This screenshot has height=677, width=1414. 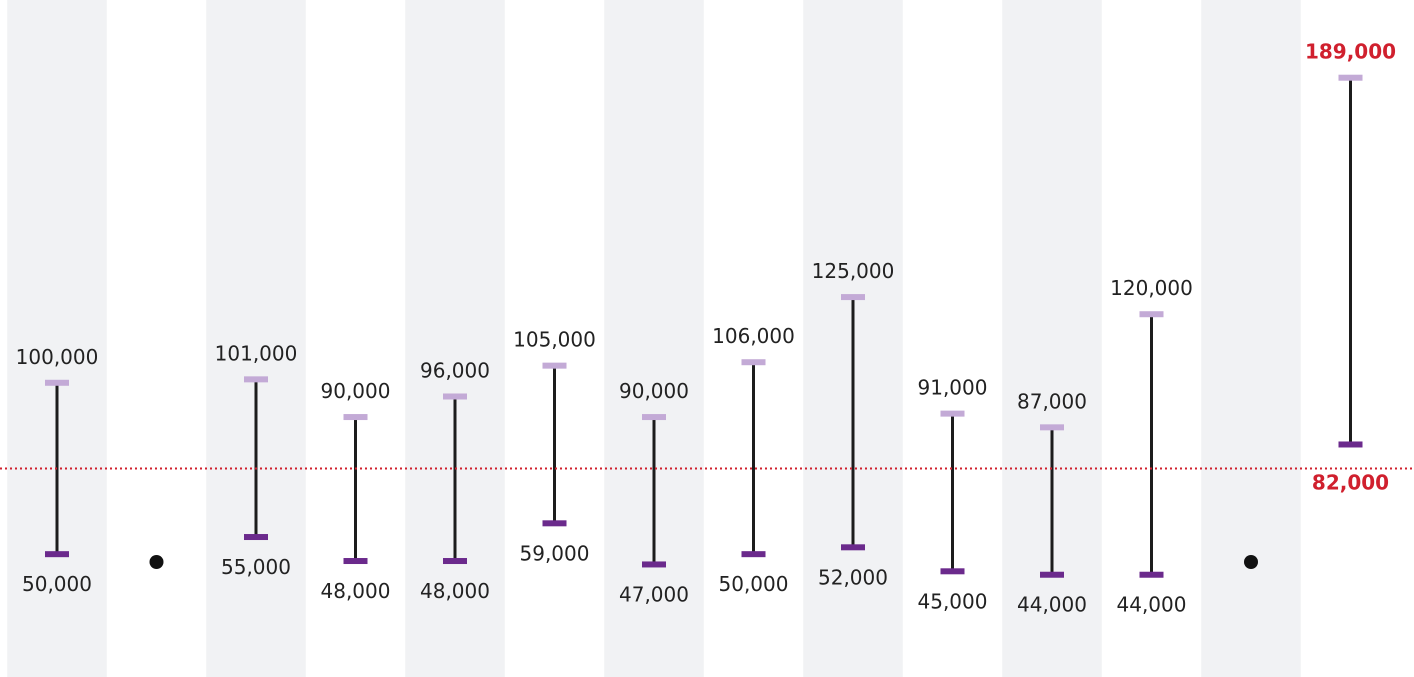 I want to click on high-value-label: 91,000, so click(x=953, y=388).